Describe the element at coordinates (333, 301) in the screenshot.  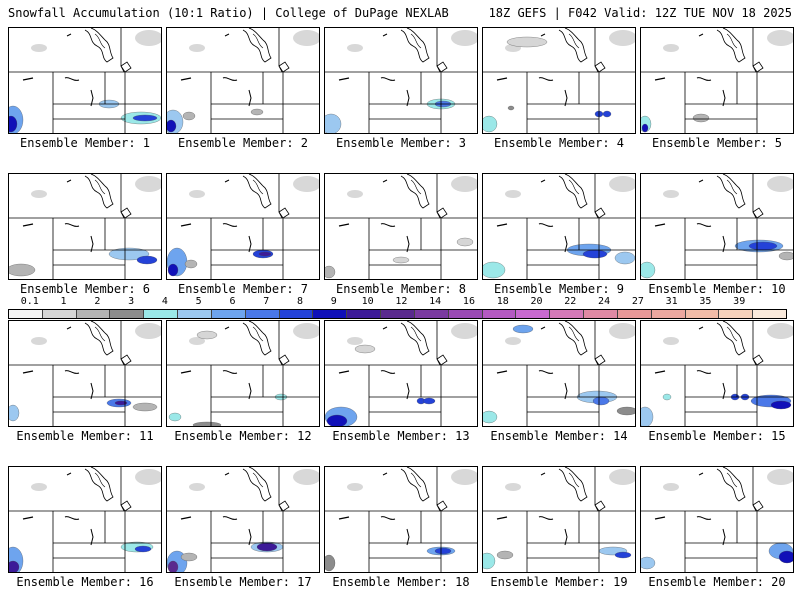
I see `colorbar-tick-label: 9` at that location.